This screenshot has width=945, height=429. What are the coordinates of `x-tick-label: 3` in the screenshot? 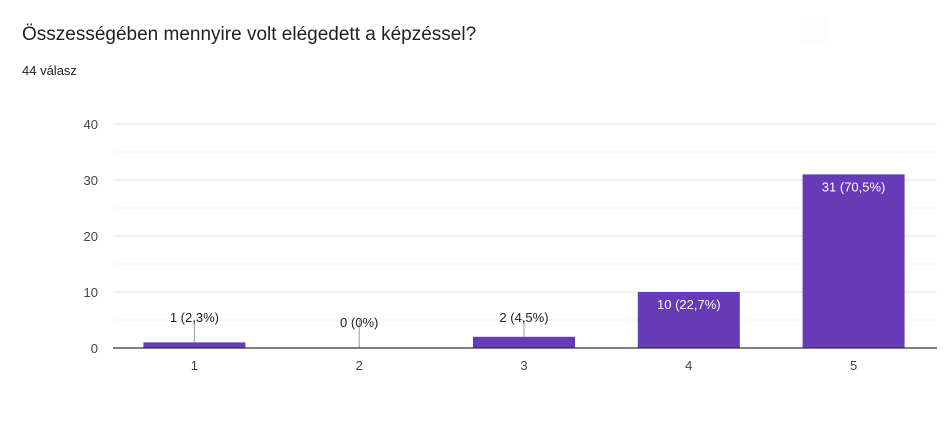 It's located at (523, 365).